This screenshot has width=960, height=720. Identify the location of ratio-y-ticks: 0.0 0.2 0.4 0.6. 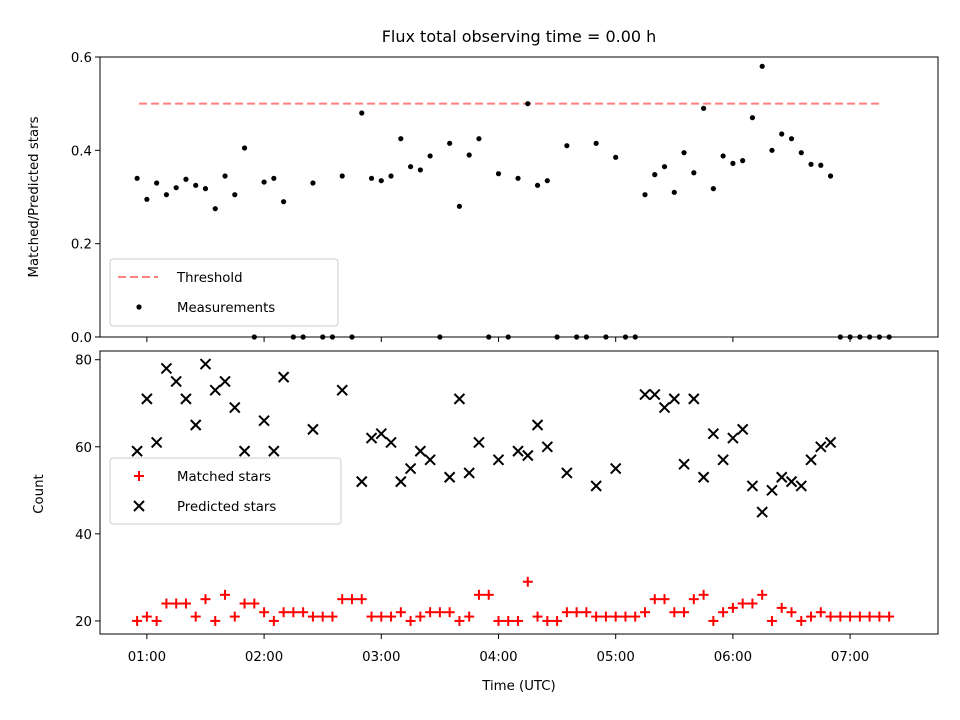
(85, 198).